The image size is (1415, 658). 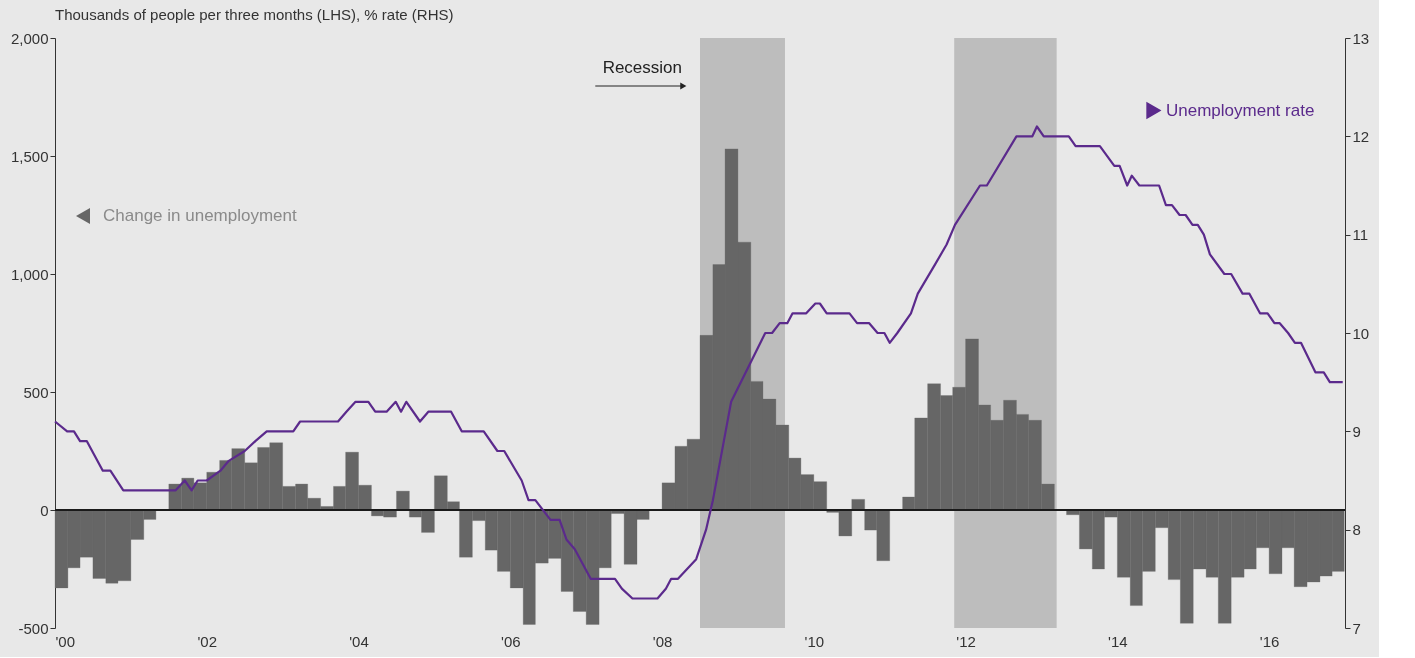 What do you see at coordinates (1361, 333) in the screenshot?
I see `y2-tick-label: 10` at bounding box center [1361, 333].